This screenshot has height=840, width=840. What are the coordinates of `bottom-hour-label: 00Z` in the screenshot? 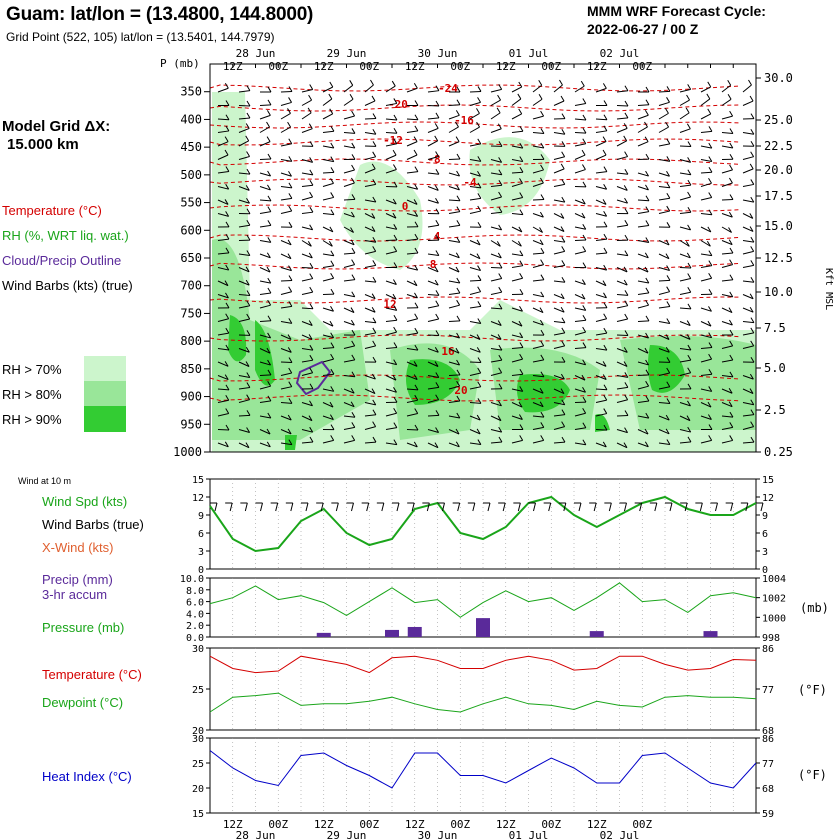 It's located at (551, 824).